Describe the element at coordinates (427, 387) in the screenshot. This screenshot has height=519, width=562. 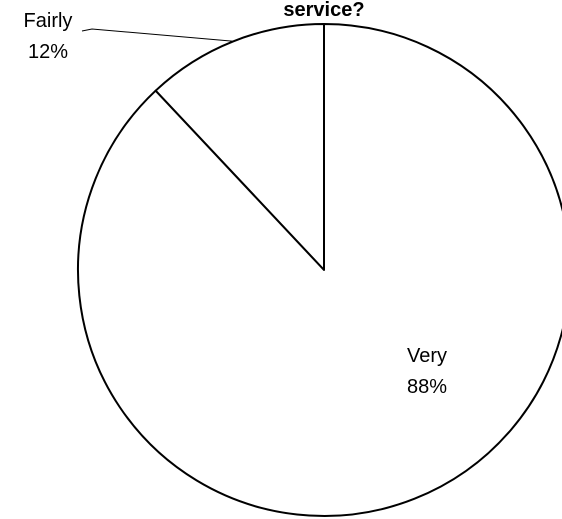
I see `slice-percent-label: 88%` at that location.